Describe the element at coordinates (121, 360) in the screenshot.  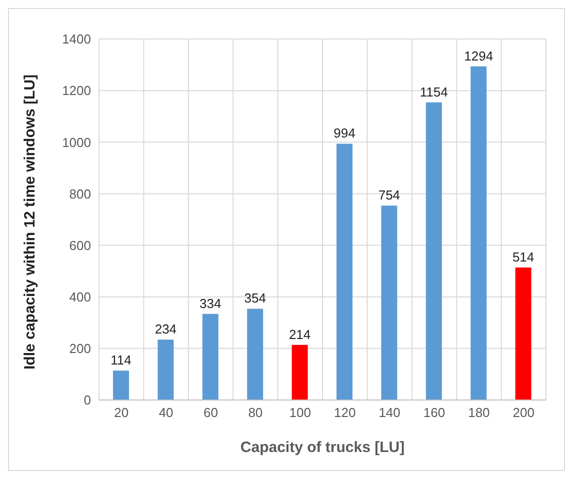
I see `data-label: 114` at that location.